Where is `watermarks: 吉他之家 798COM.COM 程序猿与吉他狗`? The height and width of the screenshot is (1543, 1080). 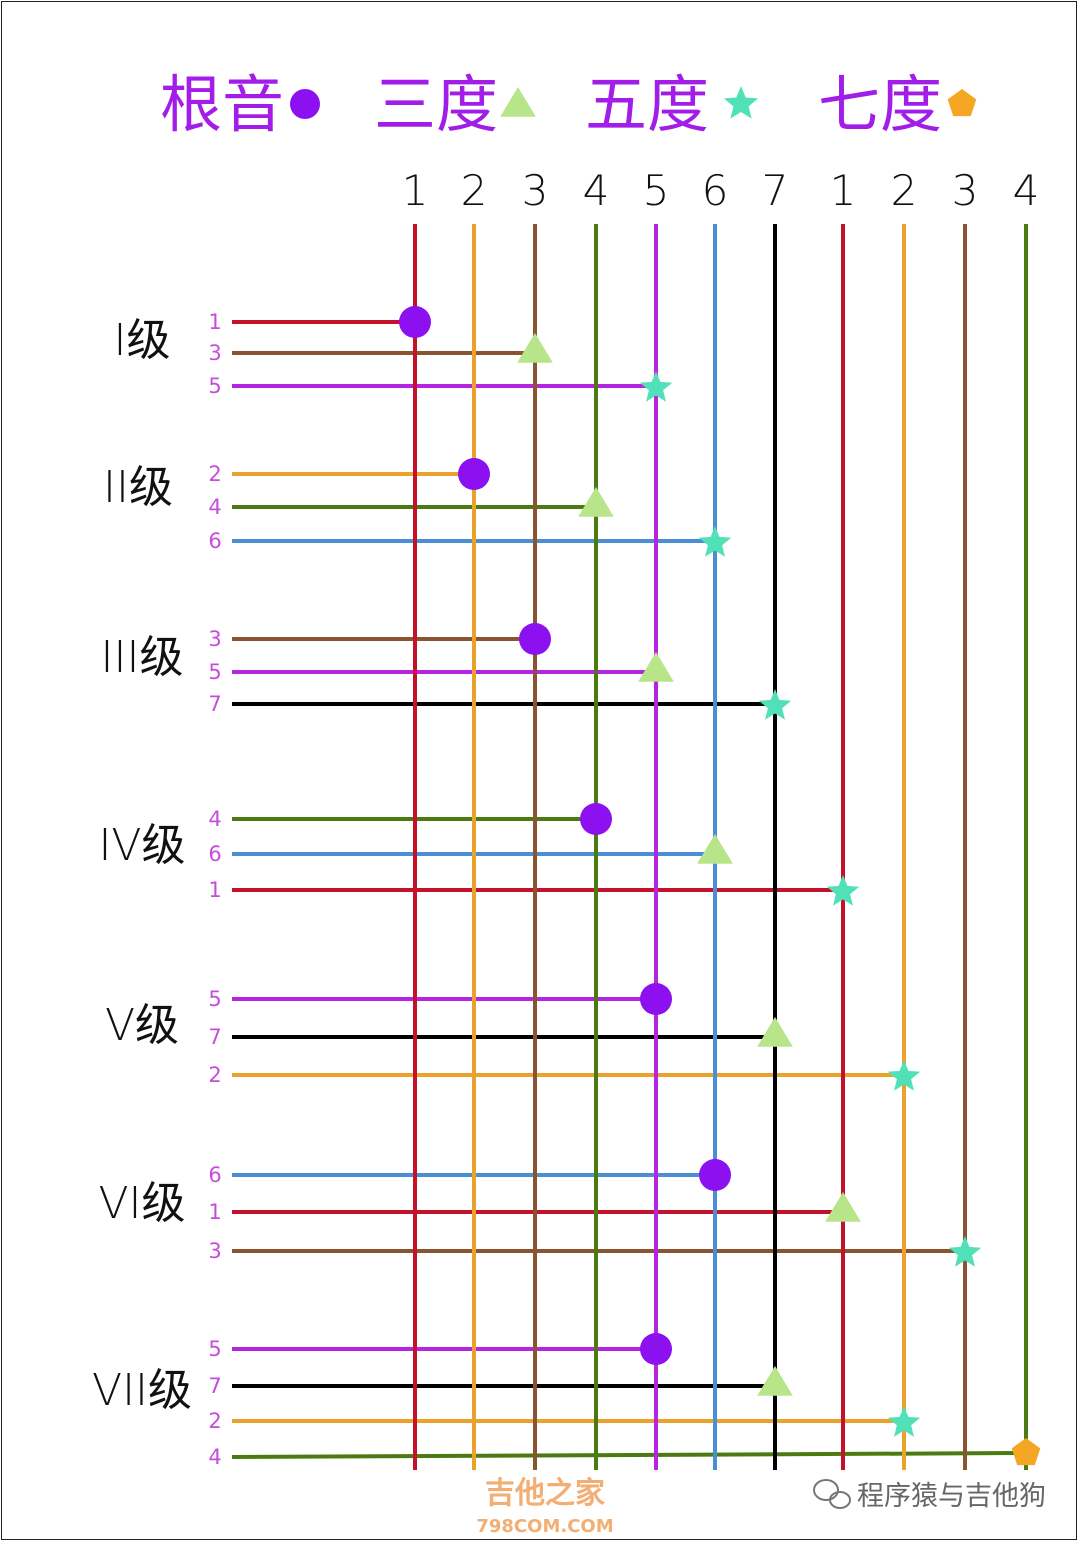
watermarks: 吉他之家 798COM.COM 程序猿与吉他狗 is located at coordinates (761, 1506).